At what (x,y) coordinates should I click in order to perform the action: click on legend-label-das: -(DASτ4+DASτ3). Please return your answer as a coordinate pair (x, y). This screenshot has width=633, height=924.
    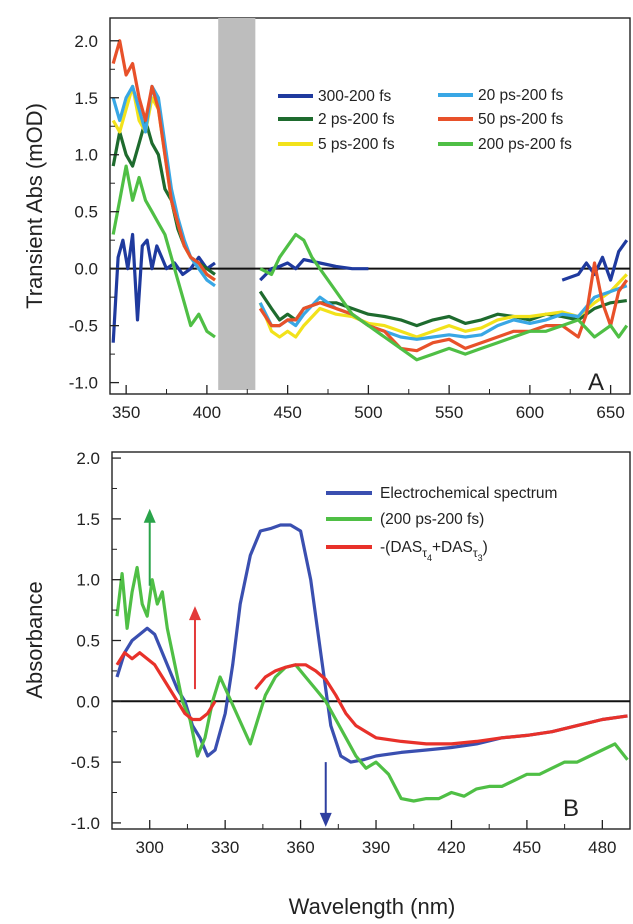
    Looking at the image, I should click on (434, 551).